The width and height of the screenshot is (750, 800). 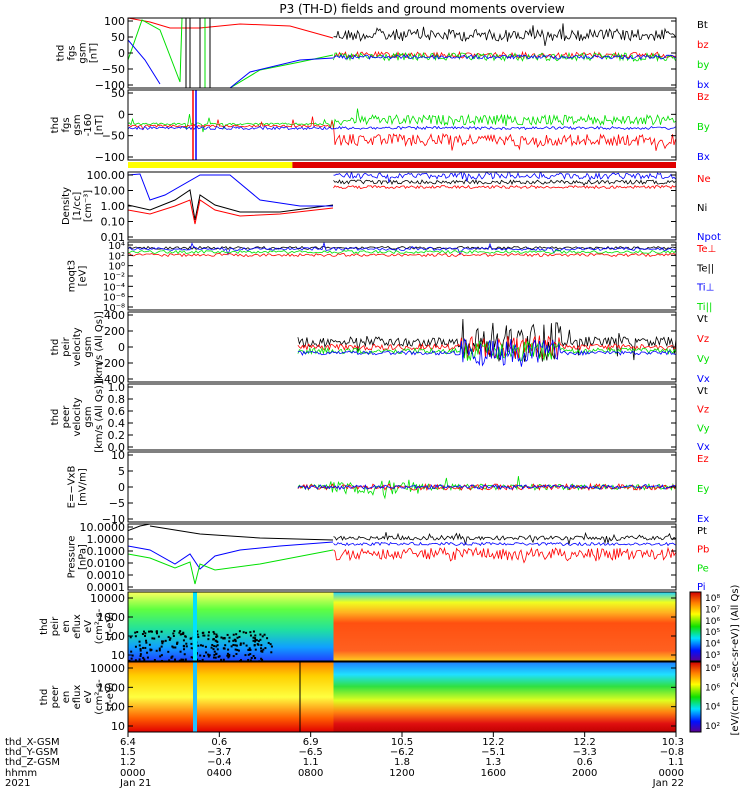 What do you see at coordinates (106, 563) in the screenshot?
I see `ytick-label: 0.0100` at bounding box center [106, 563].